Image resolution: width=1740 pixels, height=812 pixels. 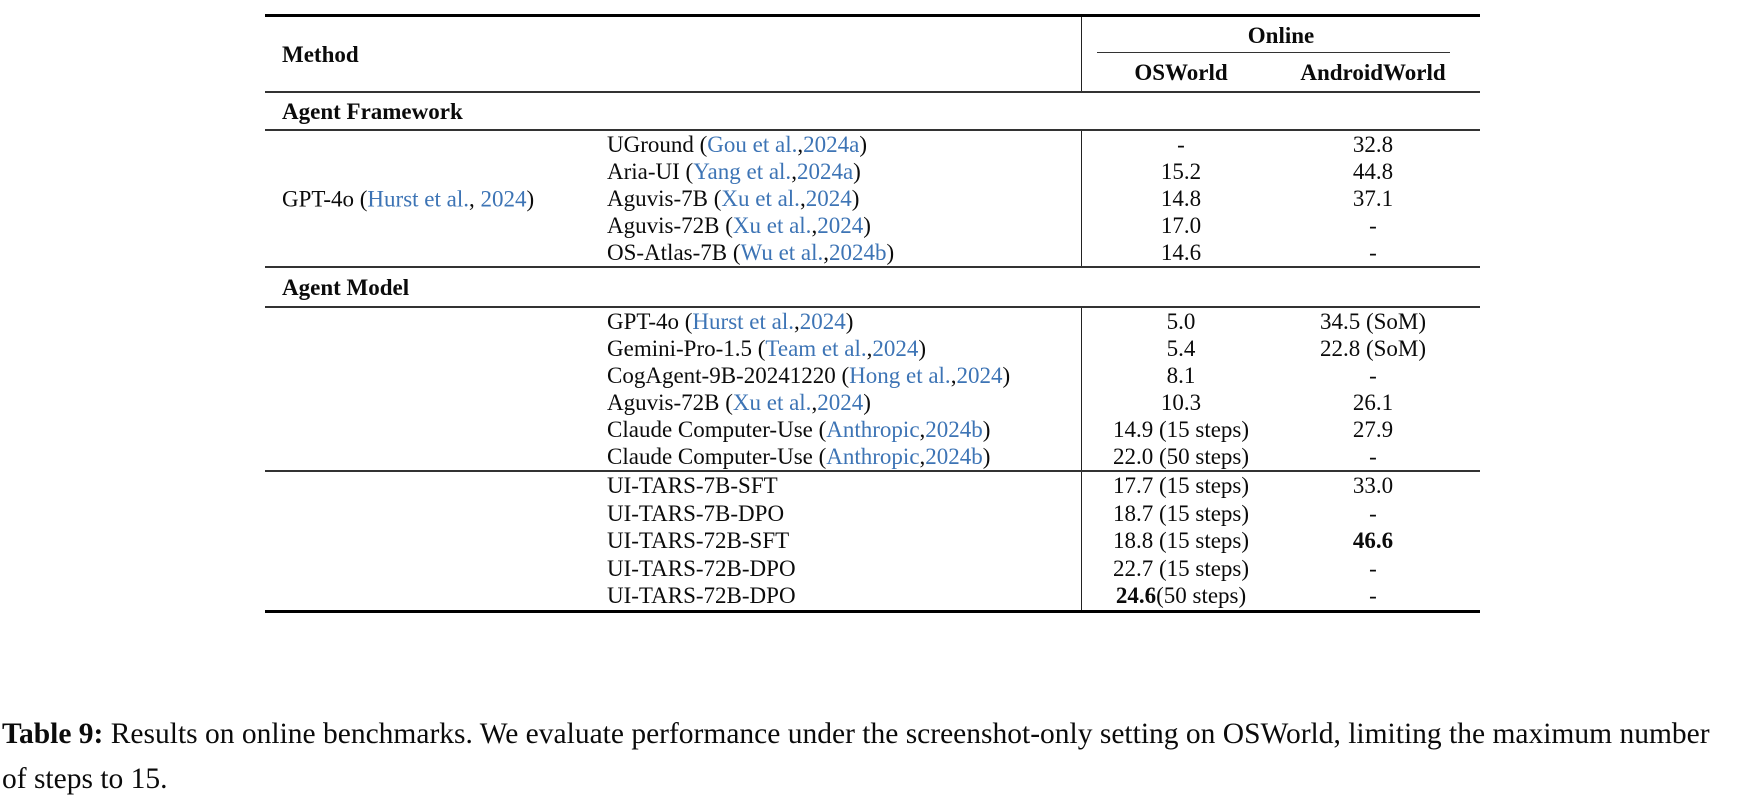 I want to click on table-row: UI-TARS-7B-SFT 17.7 (15 steps) 33.0, so click(x=872, y=486).